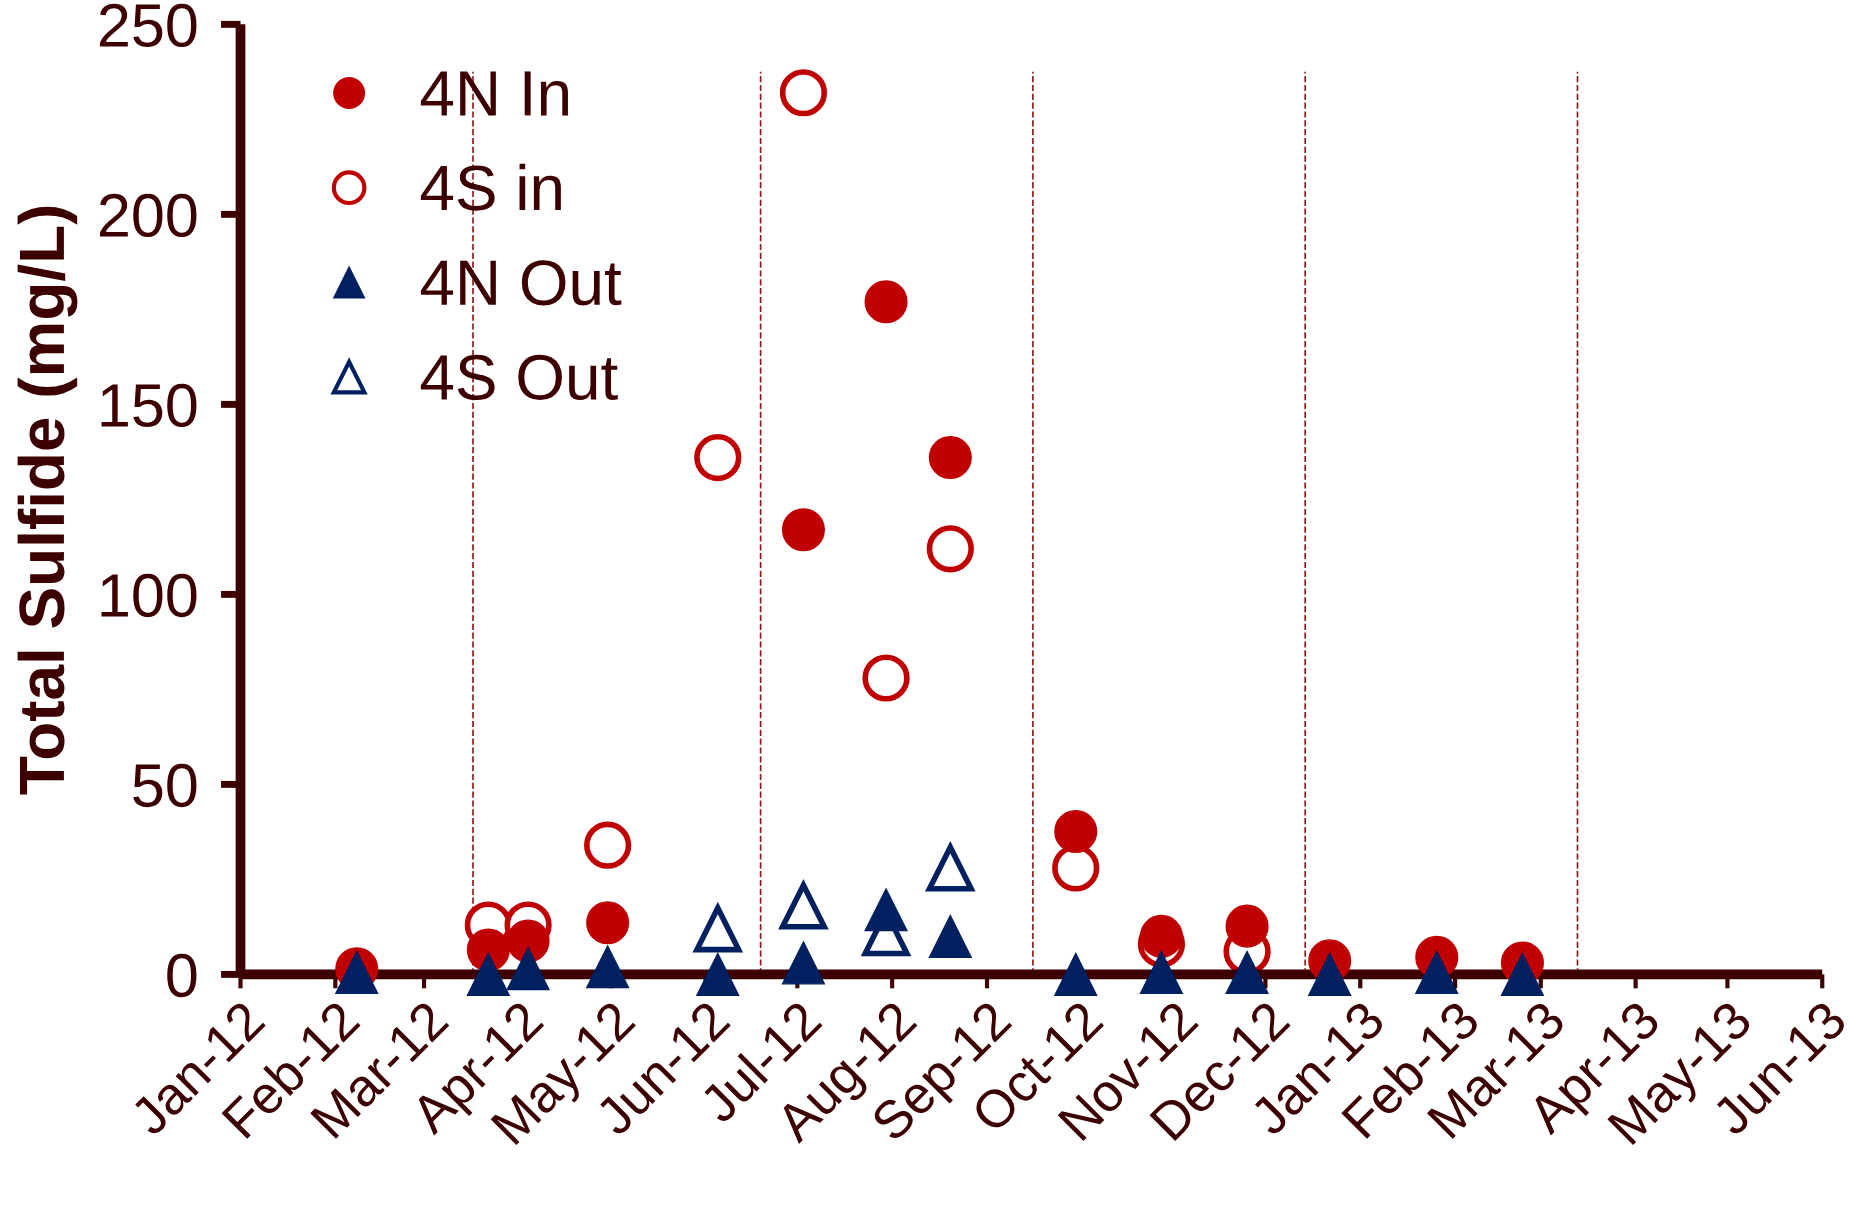  What do you see at coordinates (148, 215) in the screenshot?
I see `y-tick-label: 200` at bounding box center [148, 215].